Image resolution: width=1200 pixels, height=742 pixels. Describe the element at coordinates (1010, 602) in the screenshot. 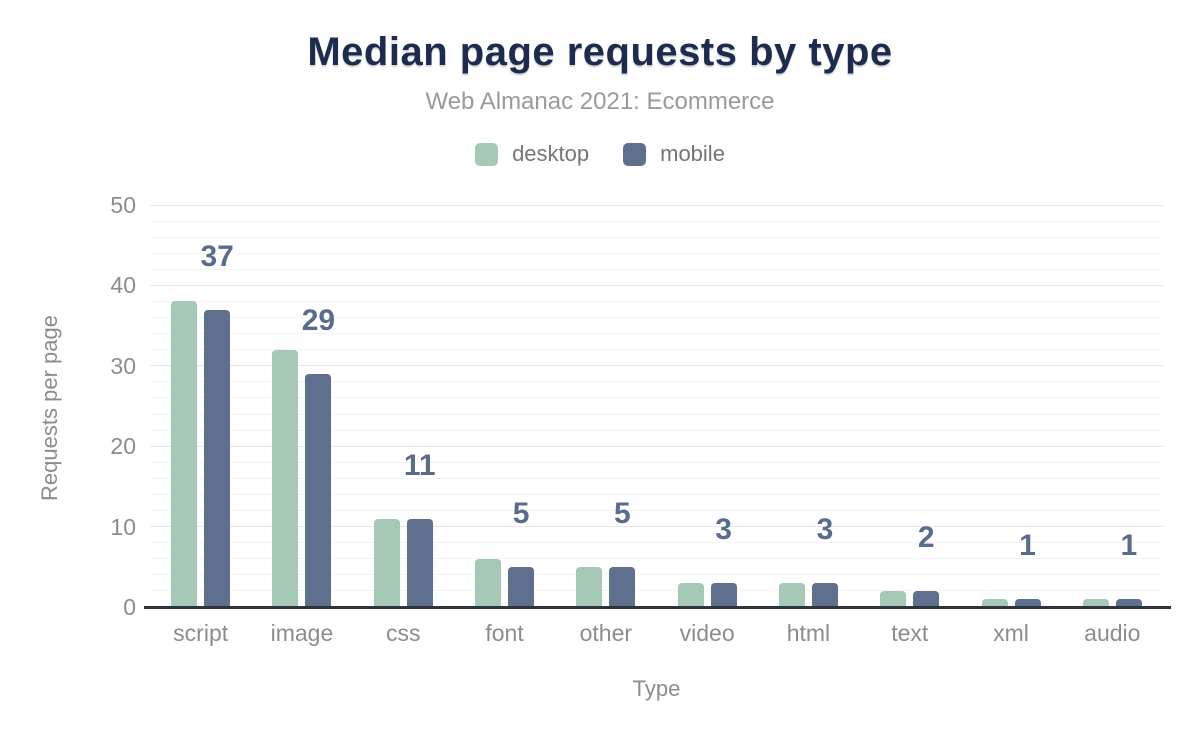

I see `bar-pair-xml` at that location.